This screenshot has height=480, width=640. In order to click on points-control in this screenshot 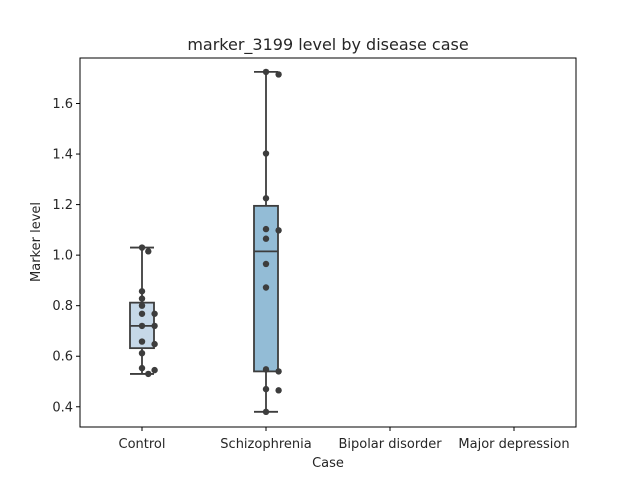, I will do `click(148, 311)`.